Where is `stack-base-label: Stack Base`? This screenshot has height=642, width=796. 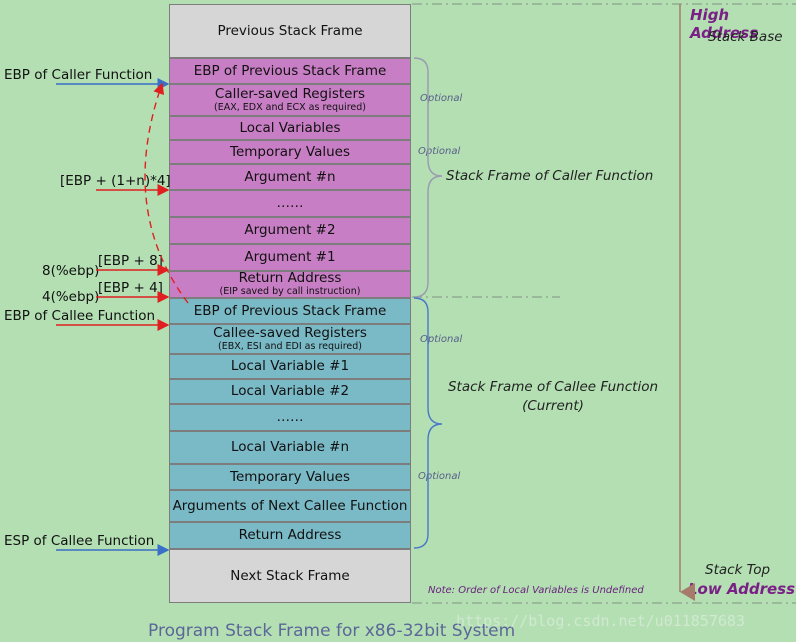
stack-base-label: Stack Base is located at coordinates (745, 37).